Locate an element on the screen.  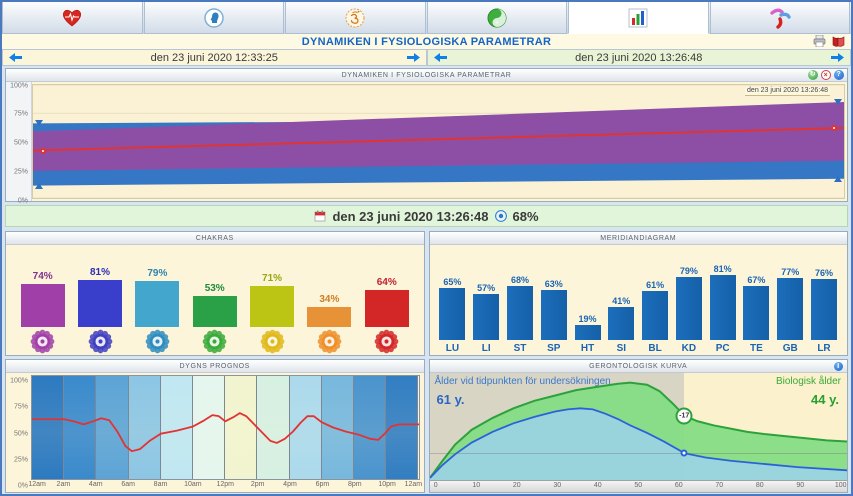
chakra-column: 79% is located at coordinates (157, 300).